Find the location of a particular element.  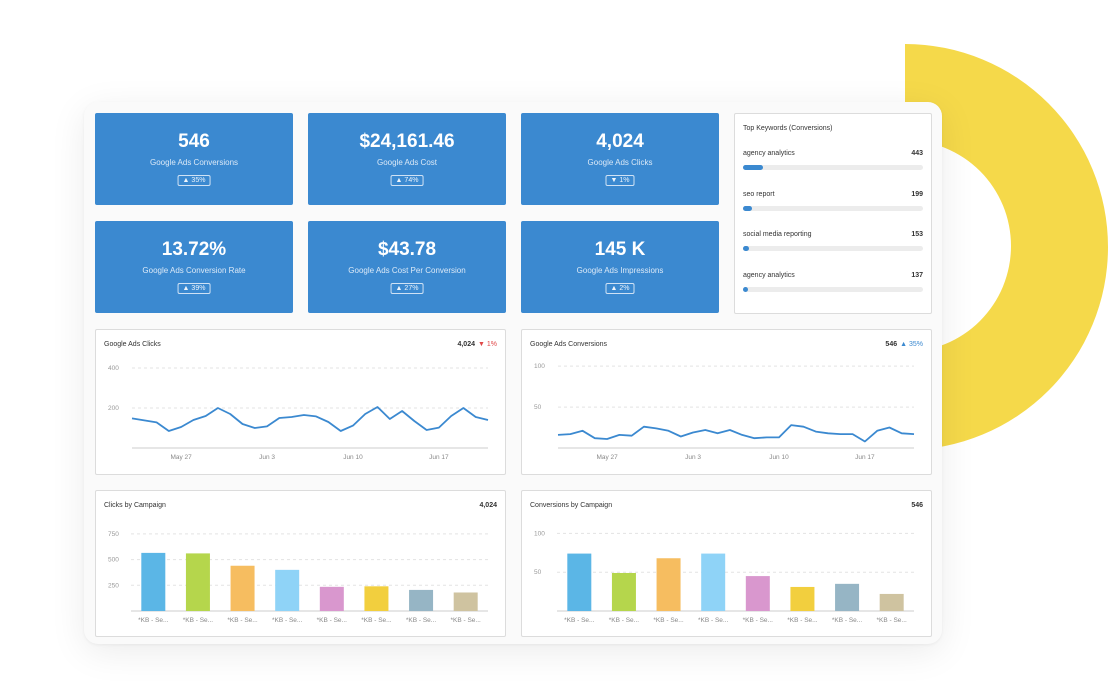

y-tick-label: 250 is located at coordinates (113, 585).